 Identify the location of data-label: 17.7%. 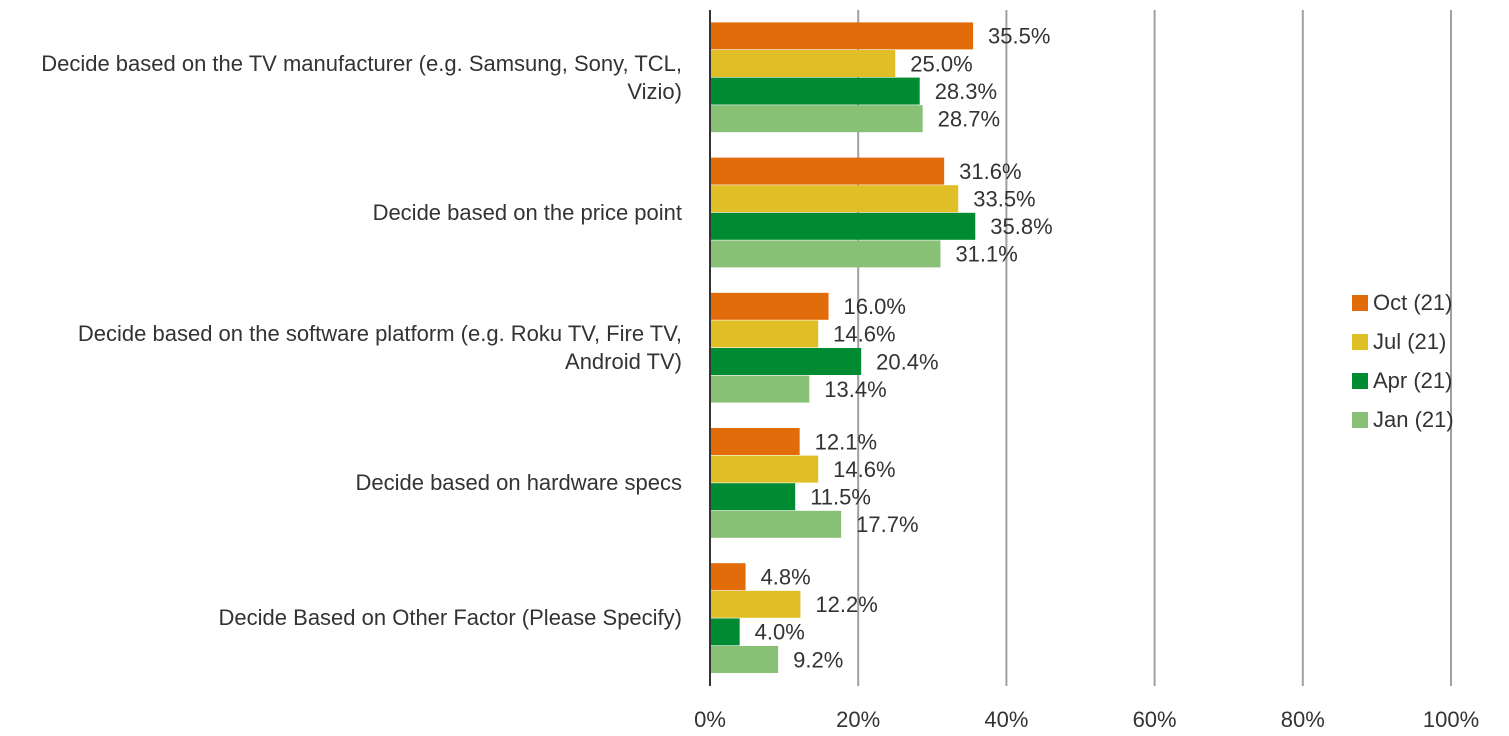
(887, 524).